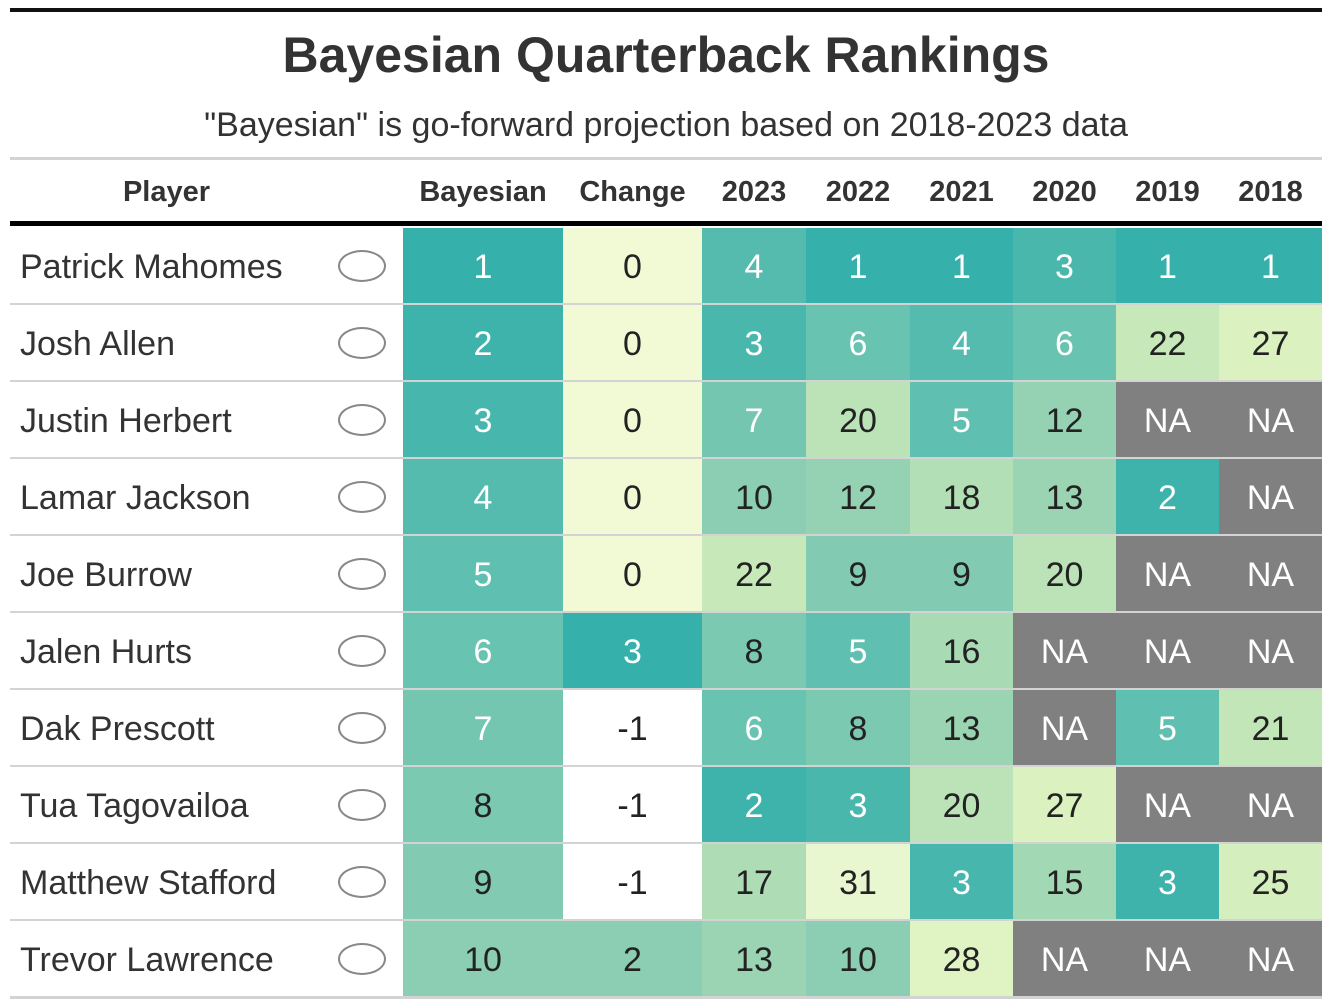 The width and height of the screenshot is (1332, 1008). What do you see at coordinates (666, 55) in the screenshot?
I see `title: Bayesian Quarterback Rankings` at bounding box center [666, 55].